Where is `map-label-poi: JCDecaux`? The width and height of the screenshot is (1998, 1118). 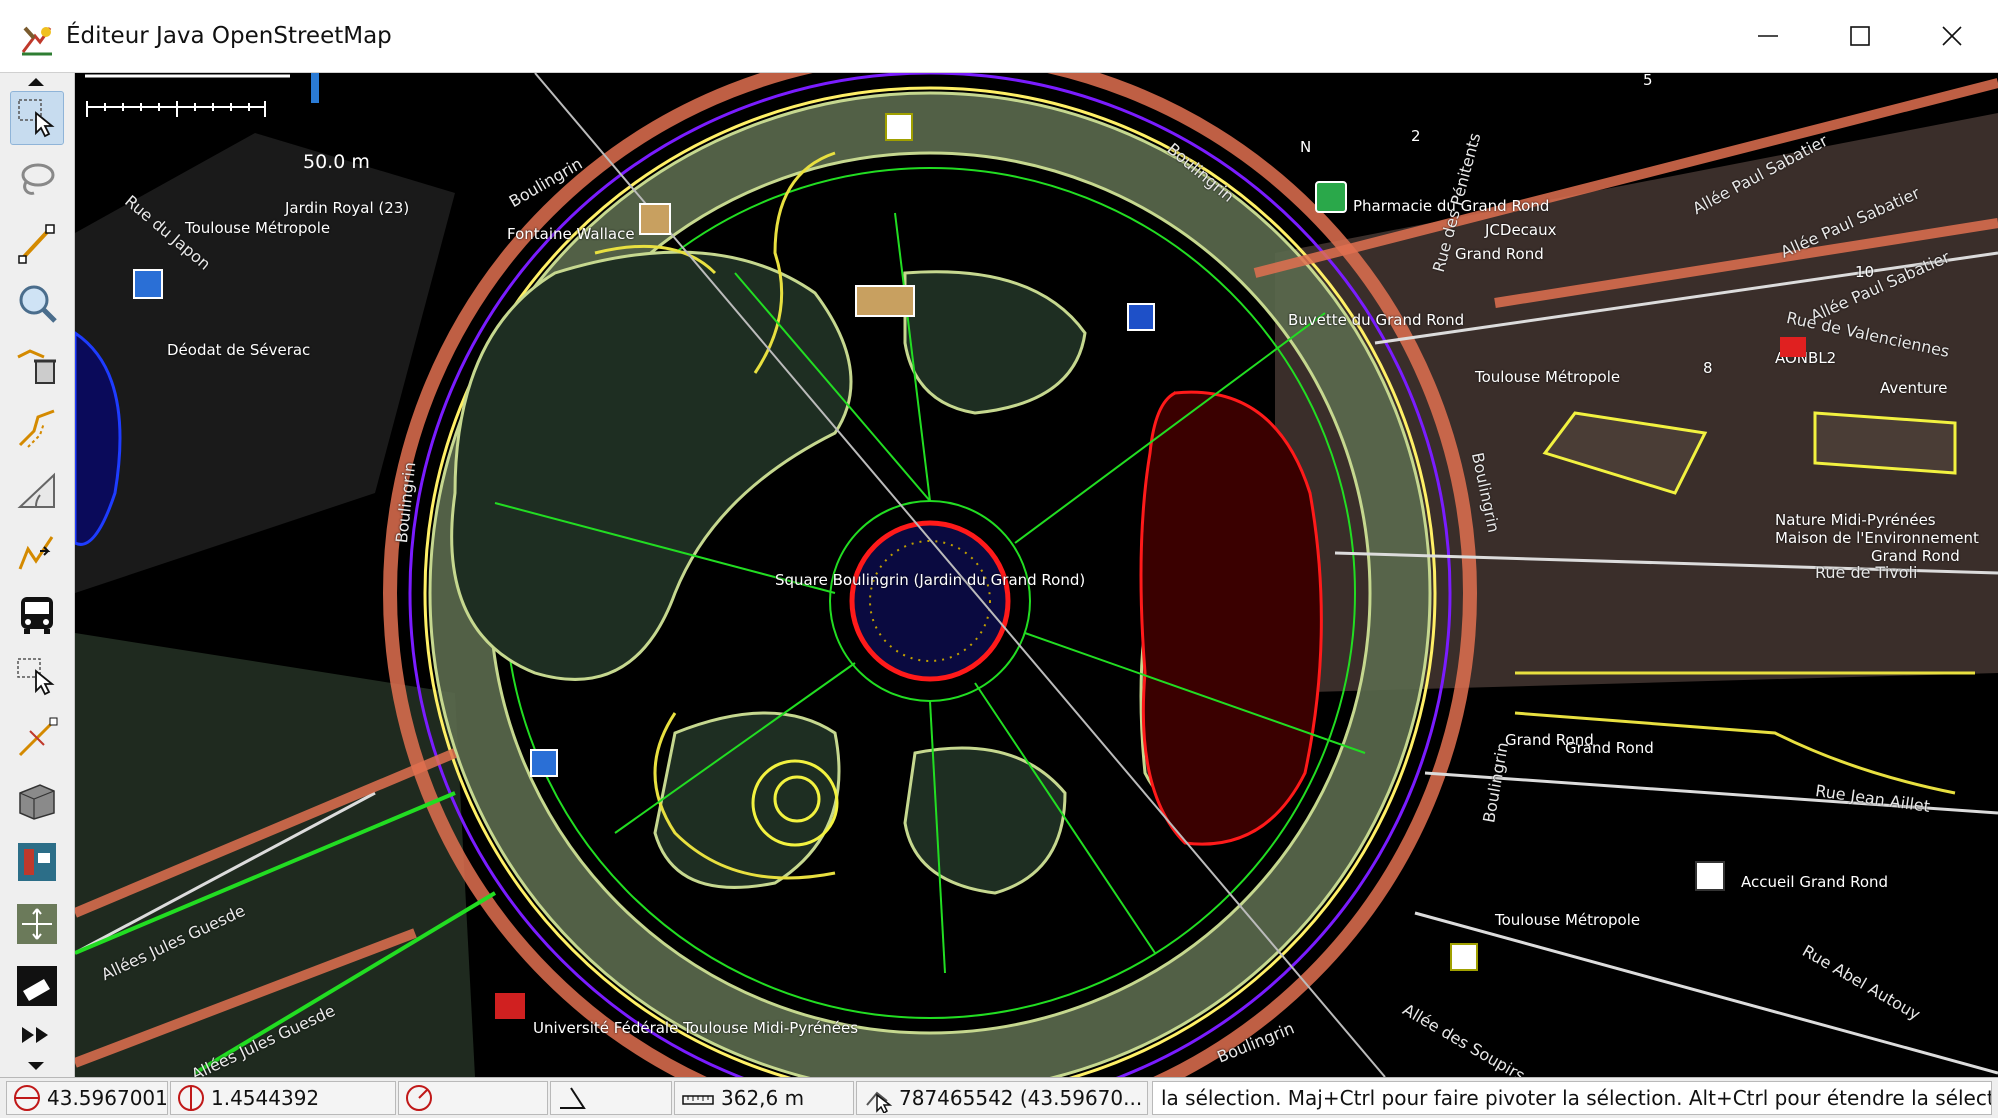 map-label-poi: JCDecaux is located at coordinates (1521, 230).